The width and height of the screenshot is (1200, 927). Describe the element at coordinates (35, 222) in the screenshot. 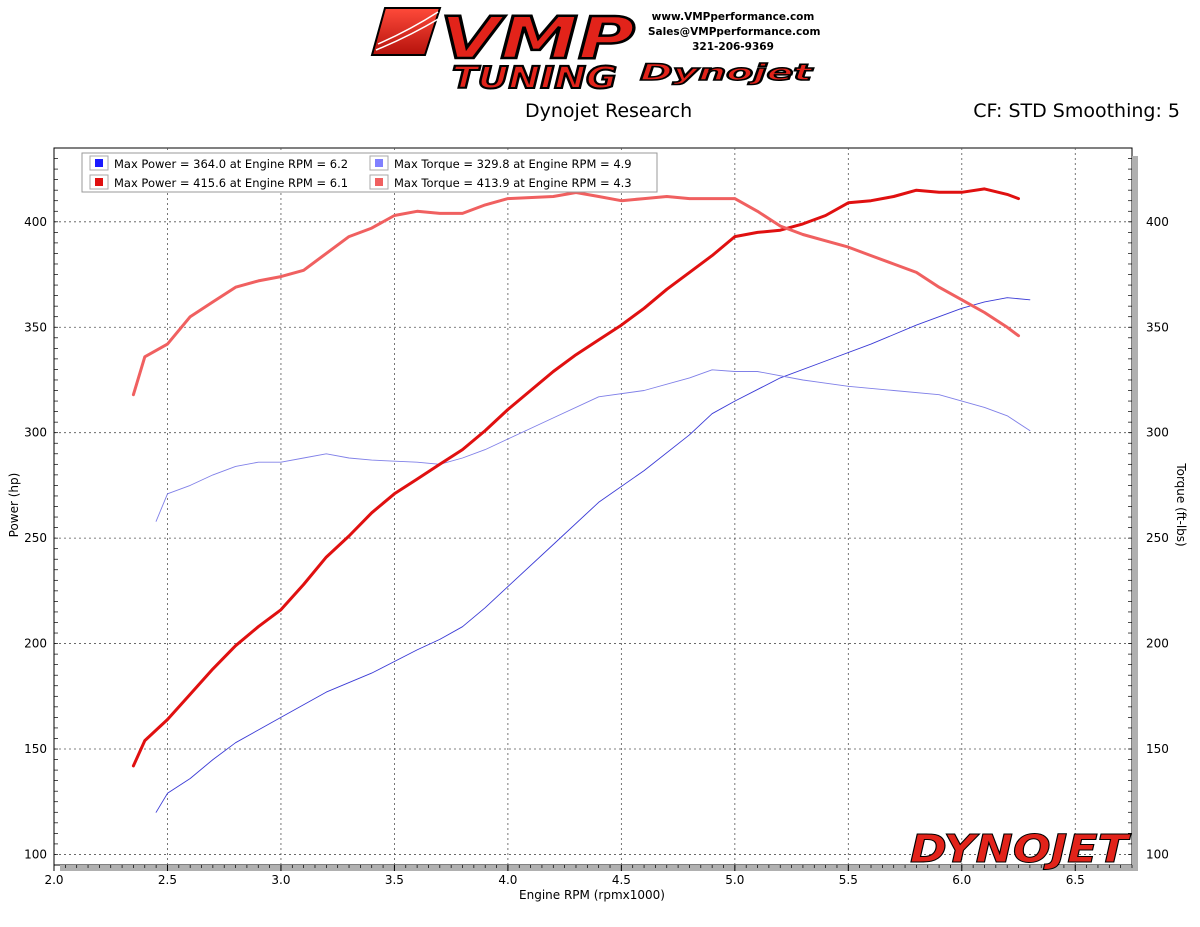

I see `left-tick-label: 400` at that location.